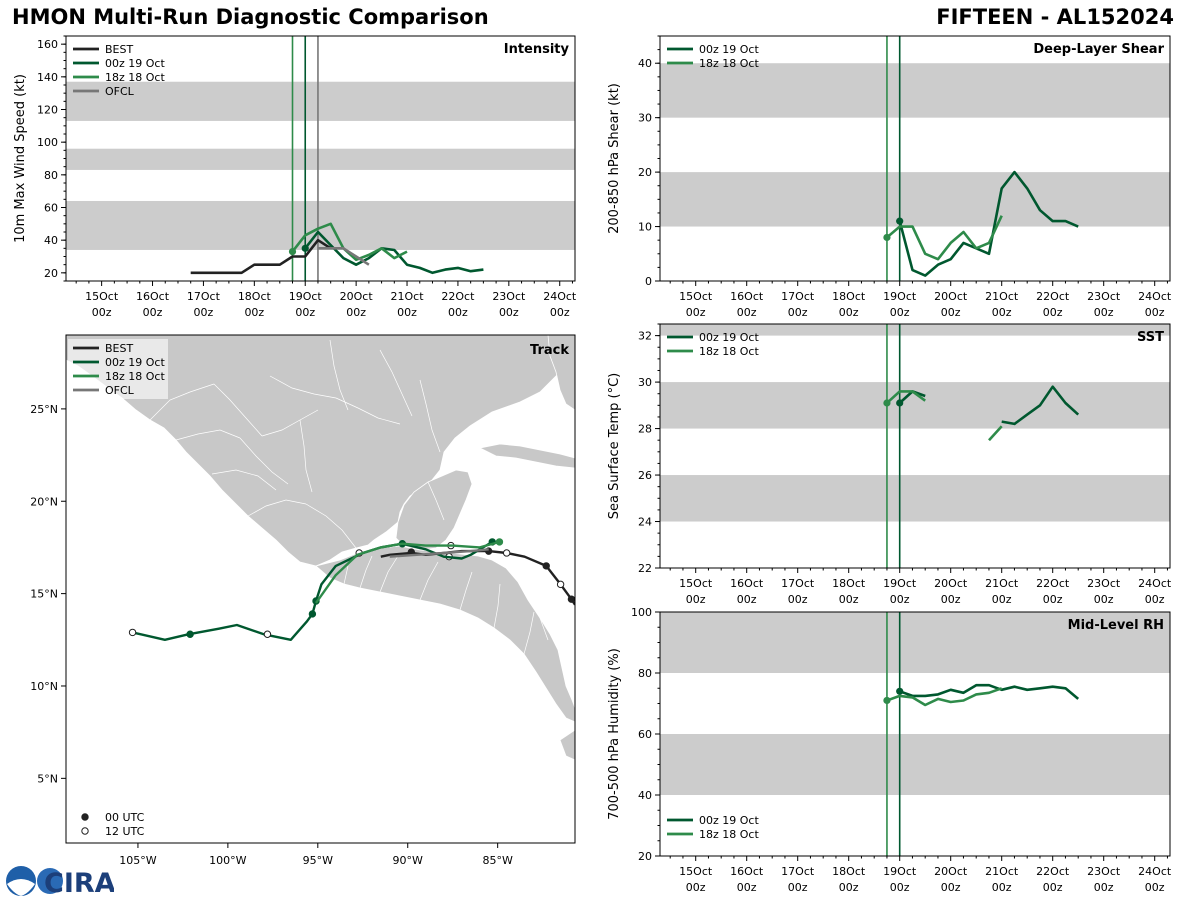 Image resolution: width=1200 pixels, height=902 pixels. I want to click on rh-series-1-start-marker, so click(886, 700).